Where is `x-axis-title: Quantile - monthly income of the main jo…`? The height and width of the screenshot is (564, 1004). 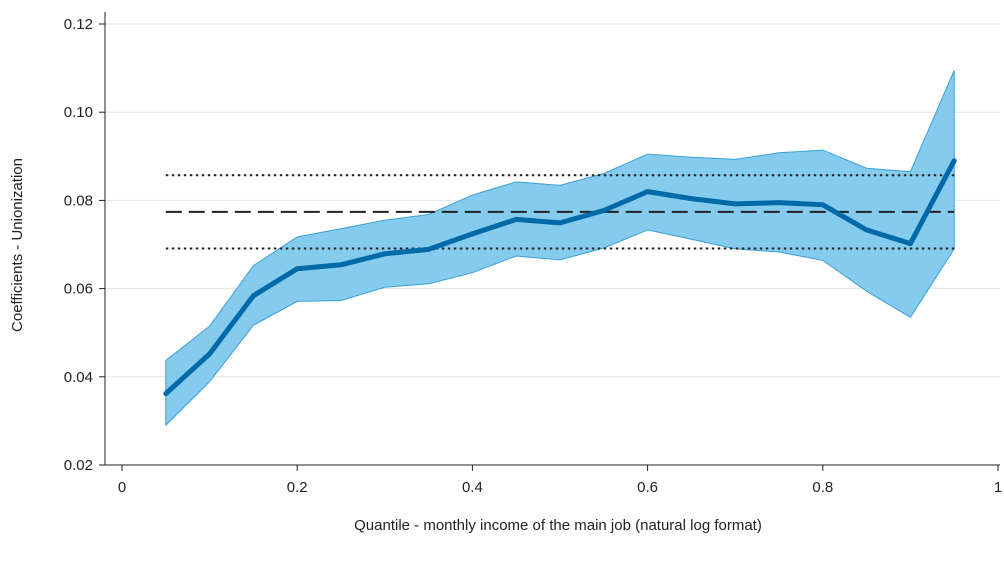 x-axis-title: Quantile - monthly income of the main jo… is located at coordinates (558, 525).